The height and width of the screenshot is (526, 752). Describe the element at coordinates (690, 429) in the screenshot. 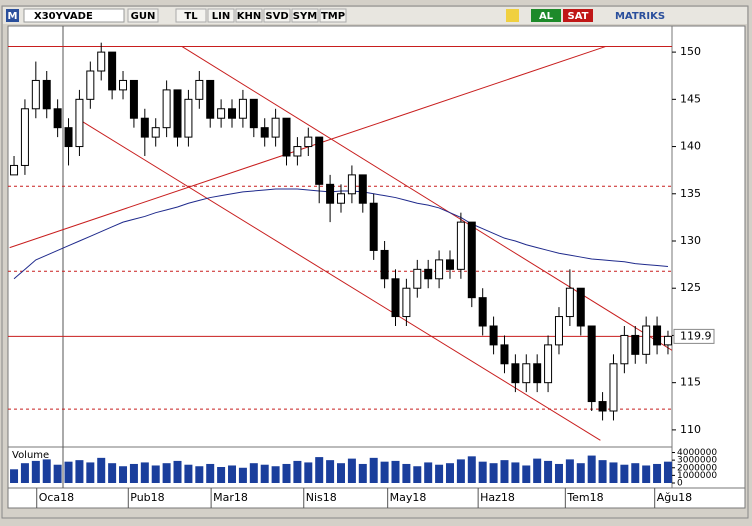

I see `y-tick-label: 110` at that location.